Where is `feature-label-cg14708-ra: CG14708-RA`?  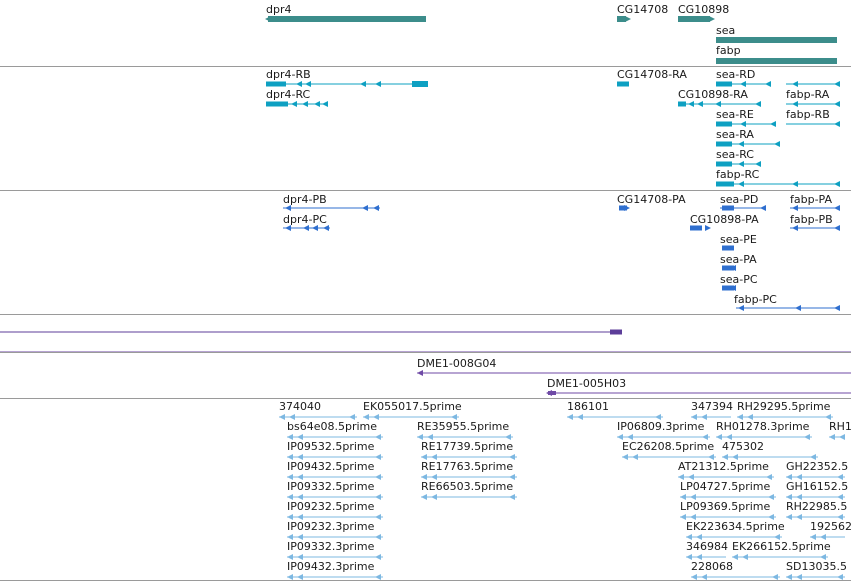 feature-label-cg14708-ra: CG14708-RA is located at coordinates (652, 74).